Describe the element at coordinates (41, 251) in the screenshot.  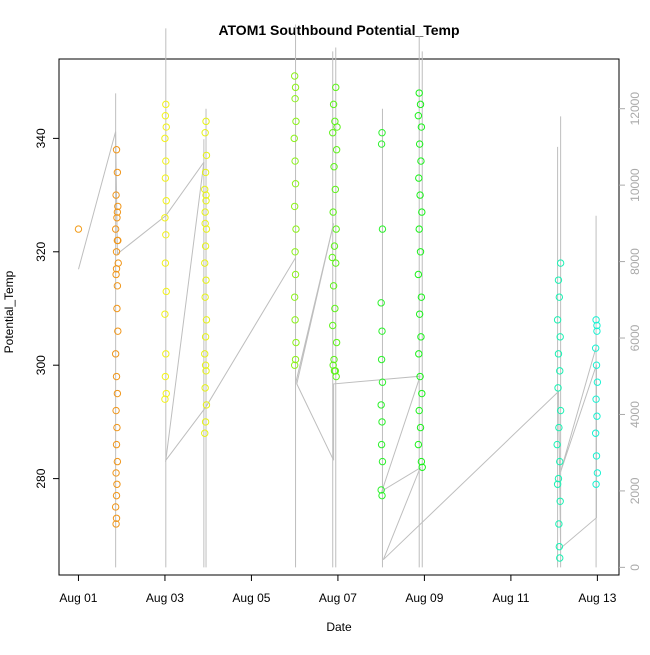
I see `y-tick-label: 320` at that location.